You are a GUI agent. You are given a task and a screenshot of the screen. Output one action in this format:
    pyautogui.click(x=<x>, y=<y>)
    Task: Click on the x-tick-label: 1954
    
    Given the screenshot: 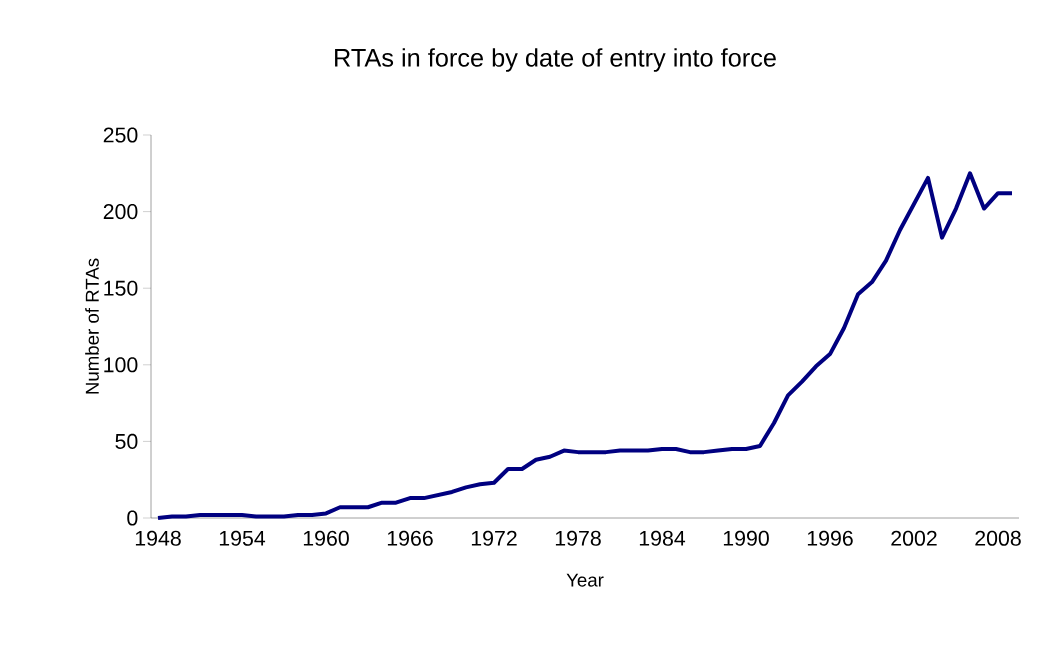 What is the action you would take?
    pyautogui.click(x=242, y=538)
    